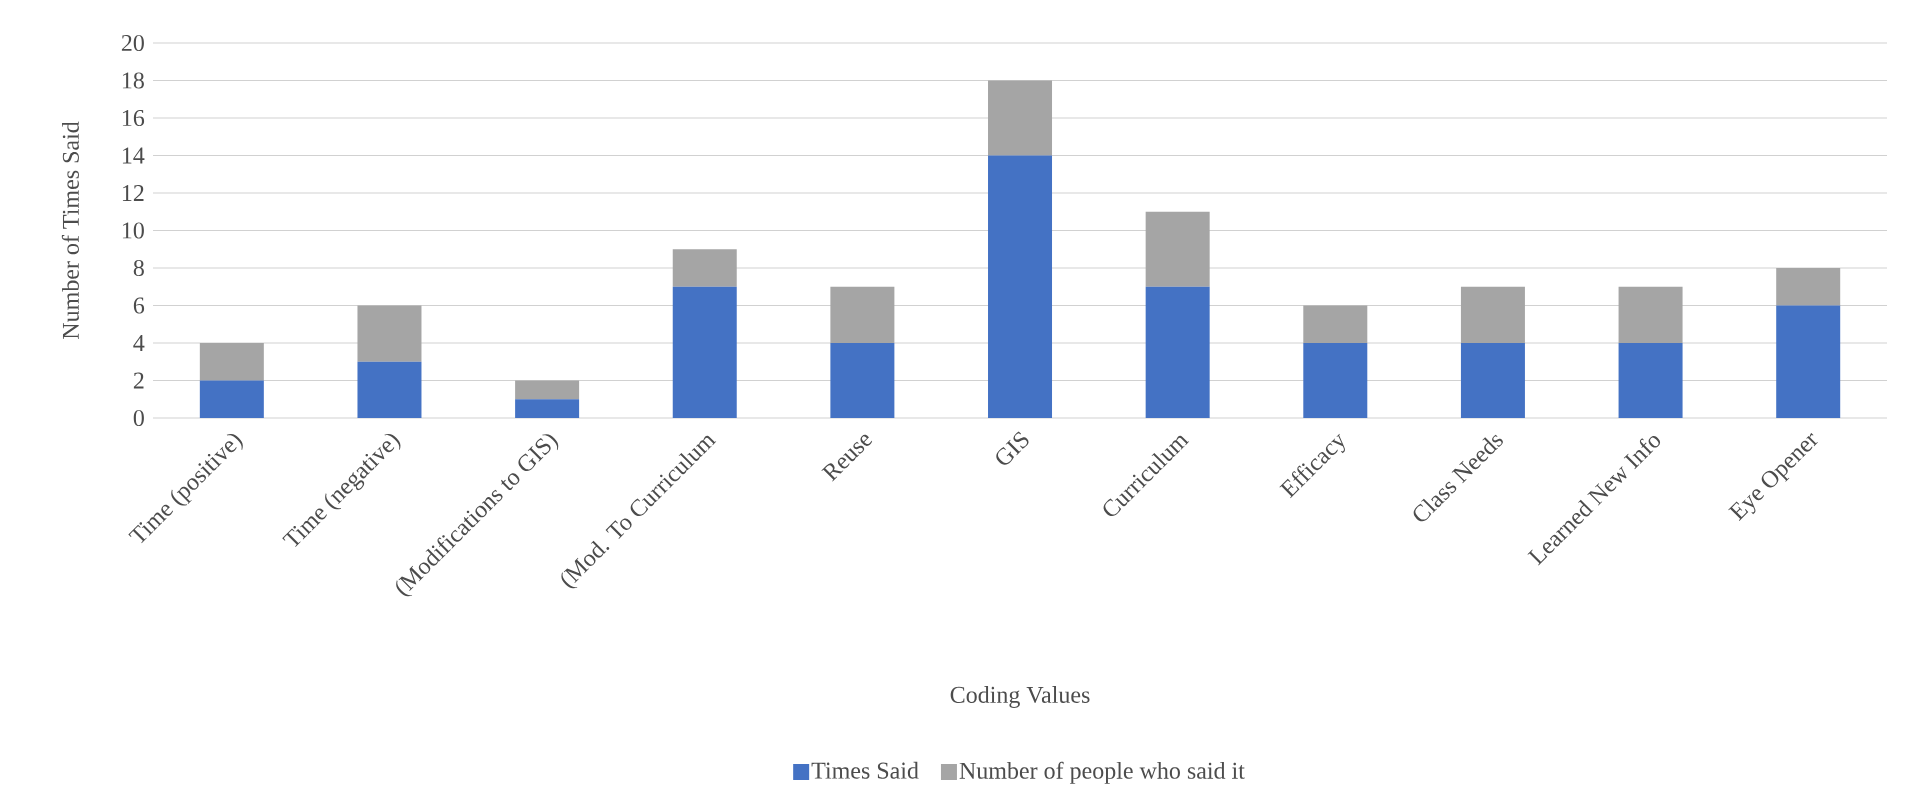 This screenshot has height=799, width=1915. Describe the element at coordinates (139, 343) in the screenshot. I see `y-tick-label: 4` at that location.